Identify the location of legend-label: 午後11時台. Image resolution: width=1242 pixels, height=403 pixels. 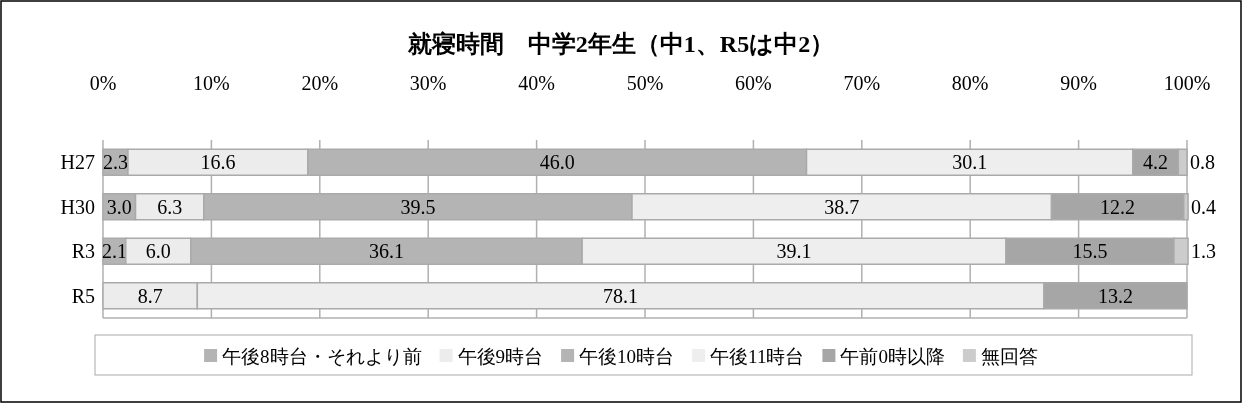
(757, 356).